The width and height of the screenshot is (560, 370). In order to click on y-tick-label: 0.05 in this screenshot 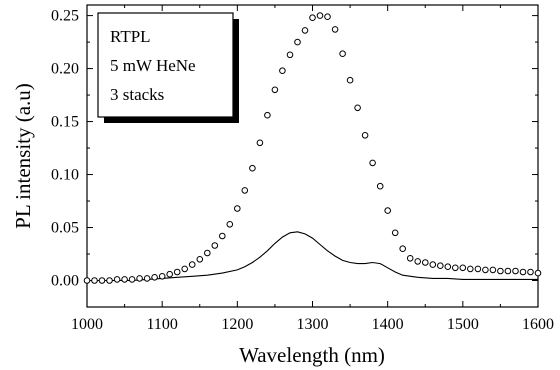, I will do `click(65, 228)`.